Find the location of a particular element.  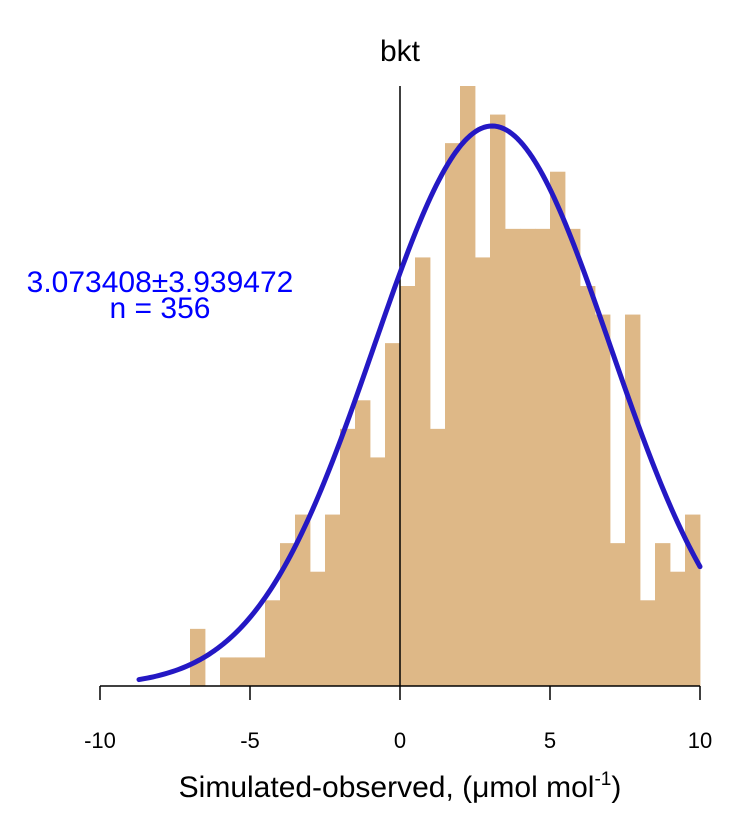

x-tick-label: -5 is located at coordinates (250, 740).